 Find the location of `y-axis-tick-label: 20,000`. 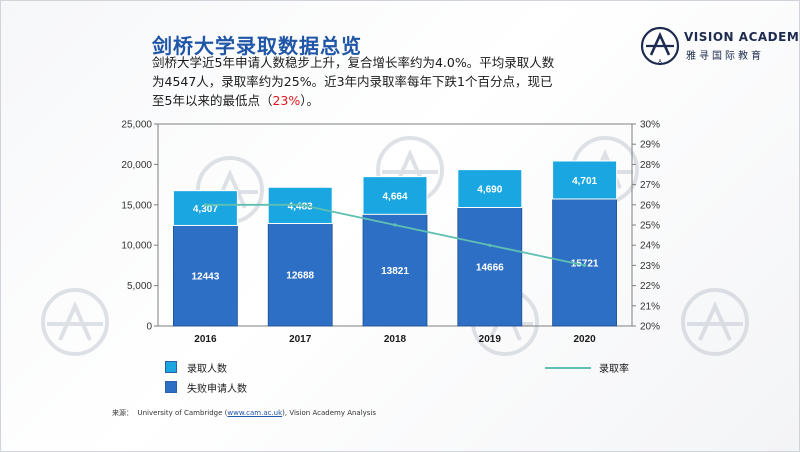

y-axis-tick-label: 20,000 is located at coordinates (136, 165).